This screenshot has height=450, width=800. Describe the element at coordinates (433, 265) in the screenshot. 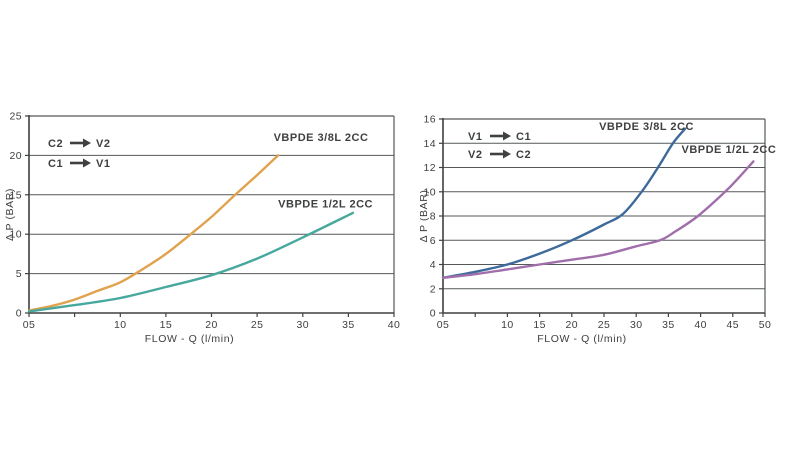

I see `y-tick-label: 4` at that location.